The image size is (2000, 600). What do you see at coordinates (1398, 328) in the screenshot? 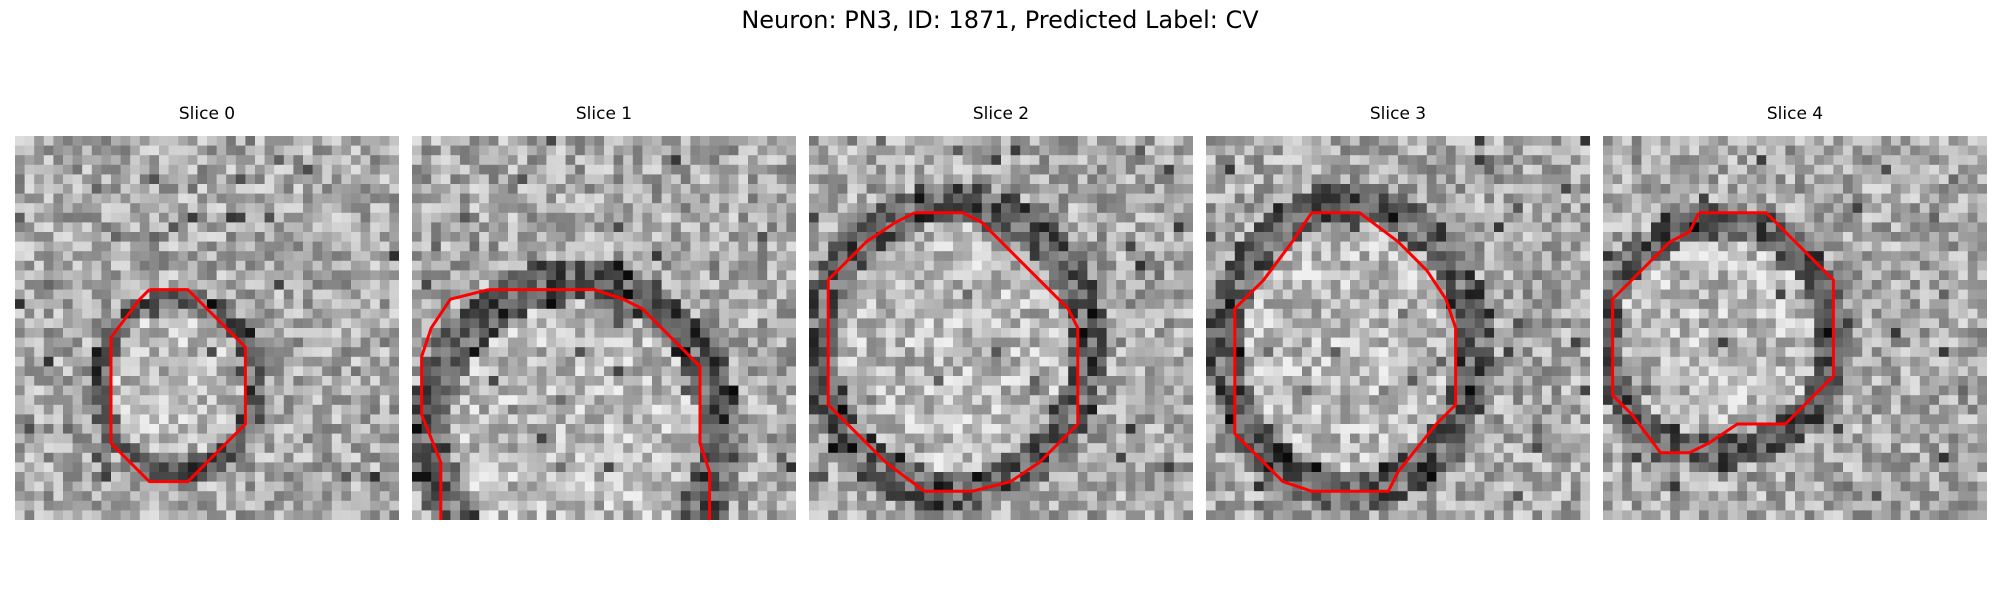
I see `slice-image` at bounding box center [1398, 328].